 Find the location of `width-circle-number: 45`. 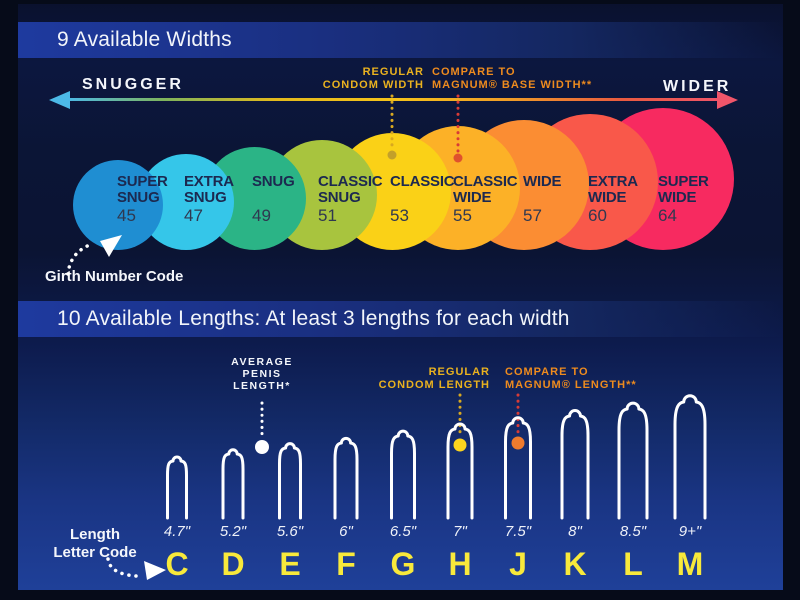

width-circle-number: 45 is located at coordinates (126, 215).